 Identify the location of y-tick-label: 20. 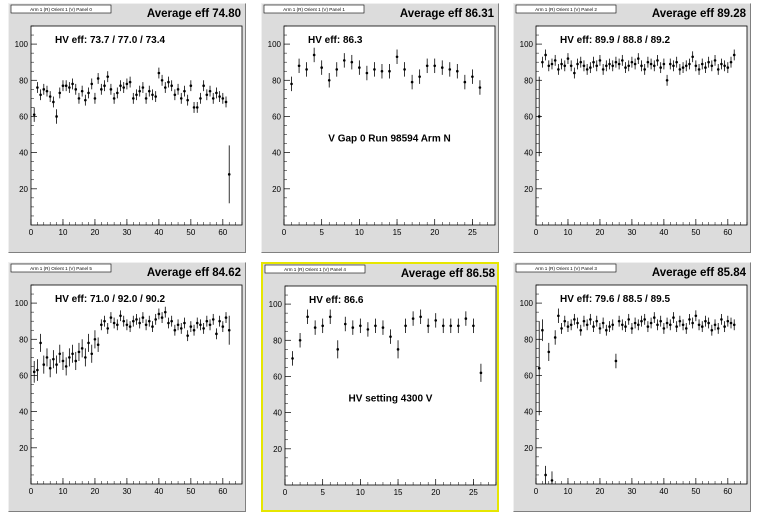
(23, 448).